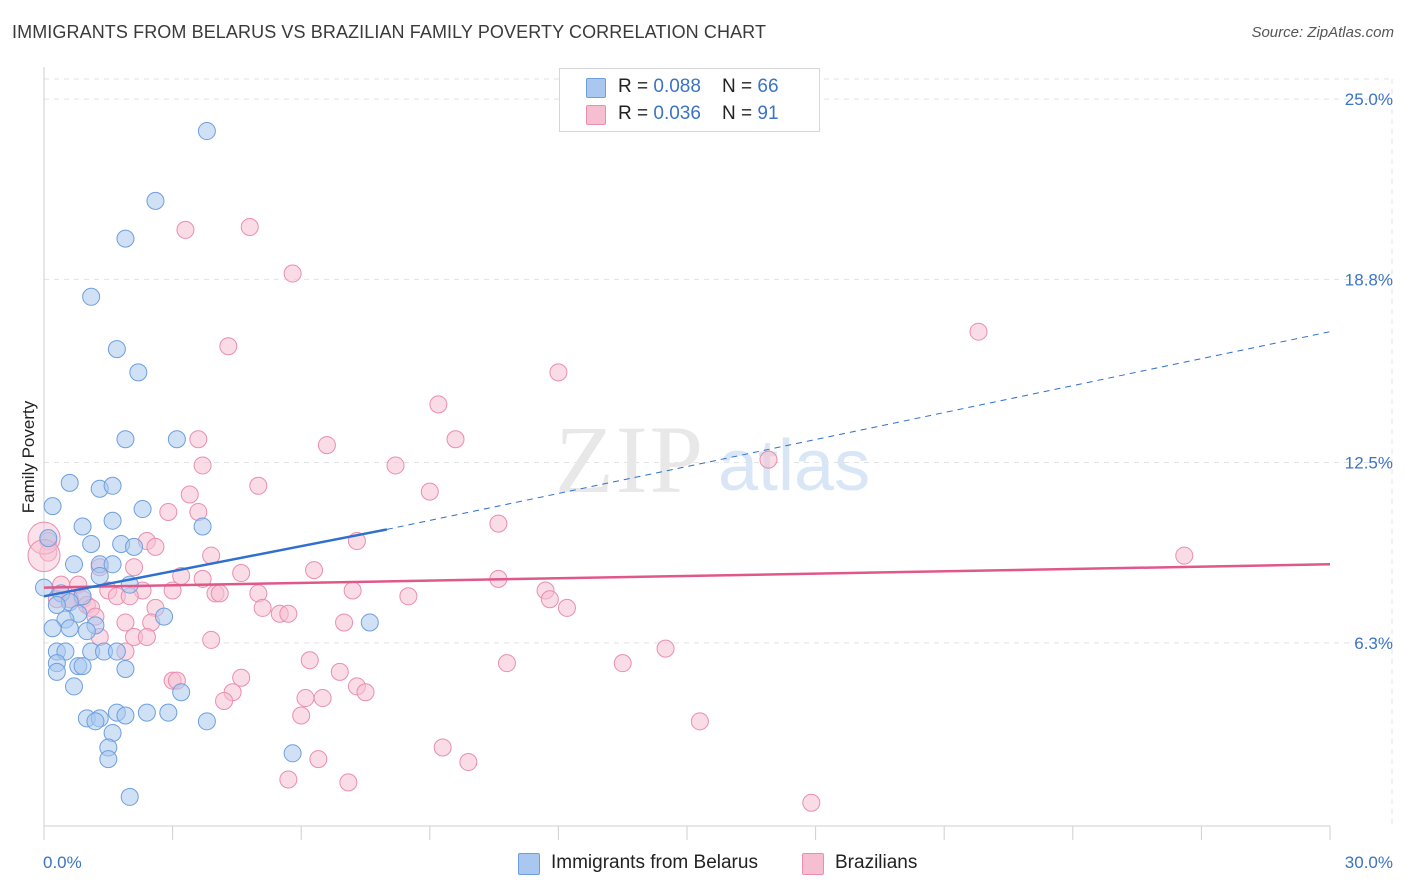 Image resolution: width=1406 pixels, height=892 pixels. What do you see at coordinates (1369, 99) in the screenshot?
I see `y-tick-label: 25.0%` at bounding box center [1369, 99].